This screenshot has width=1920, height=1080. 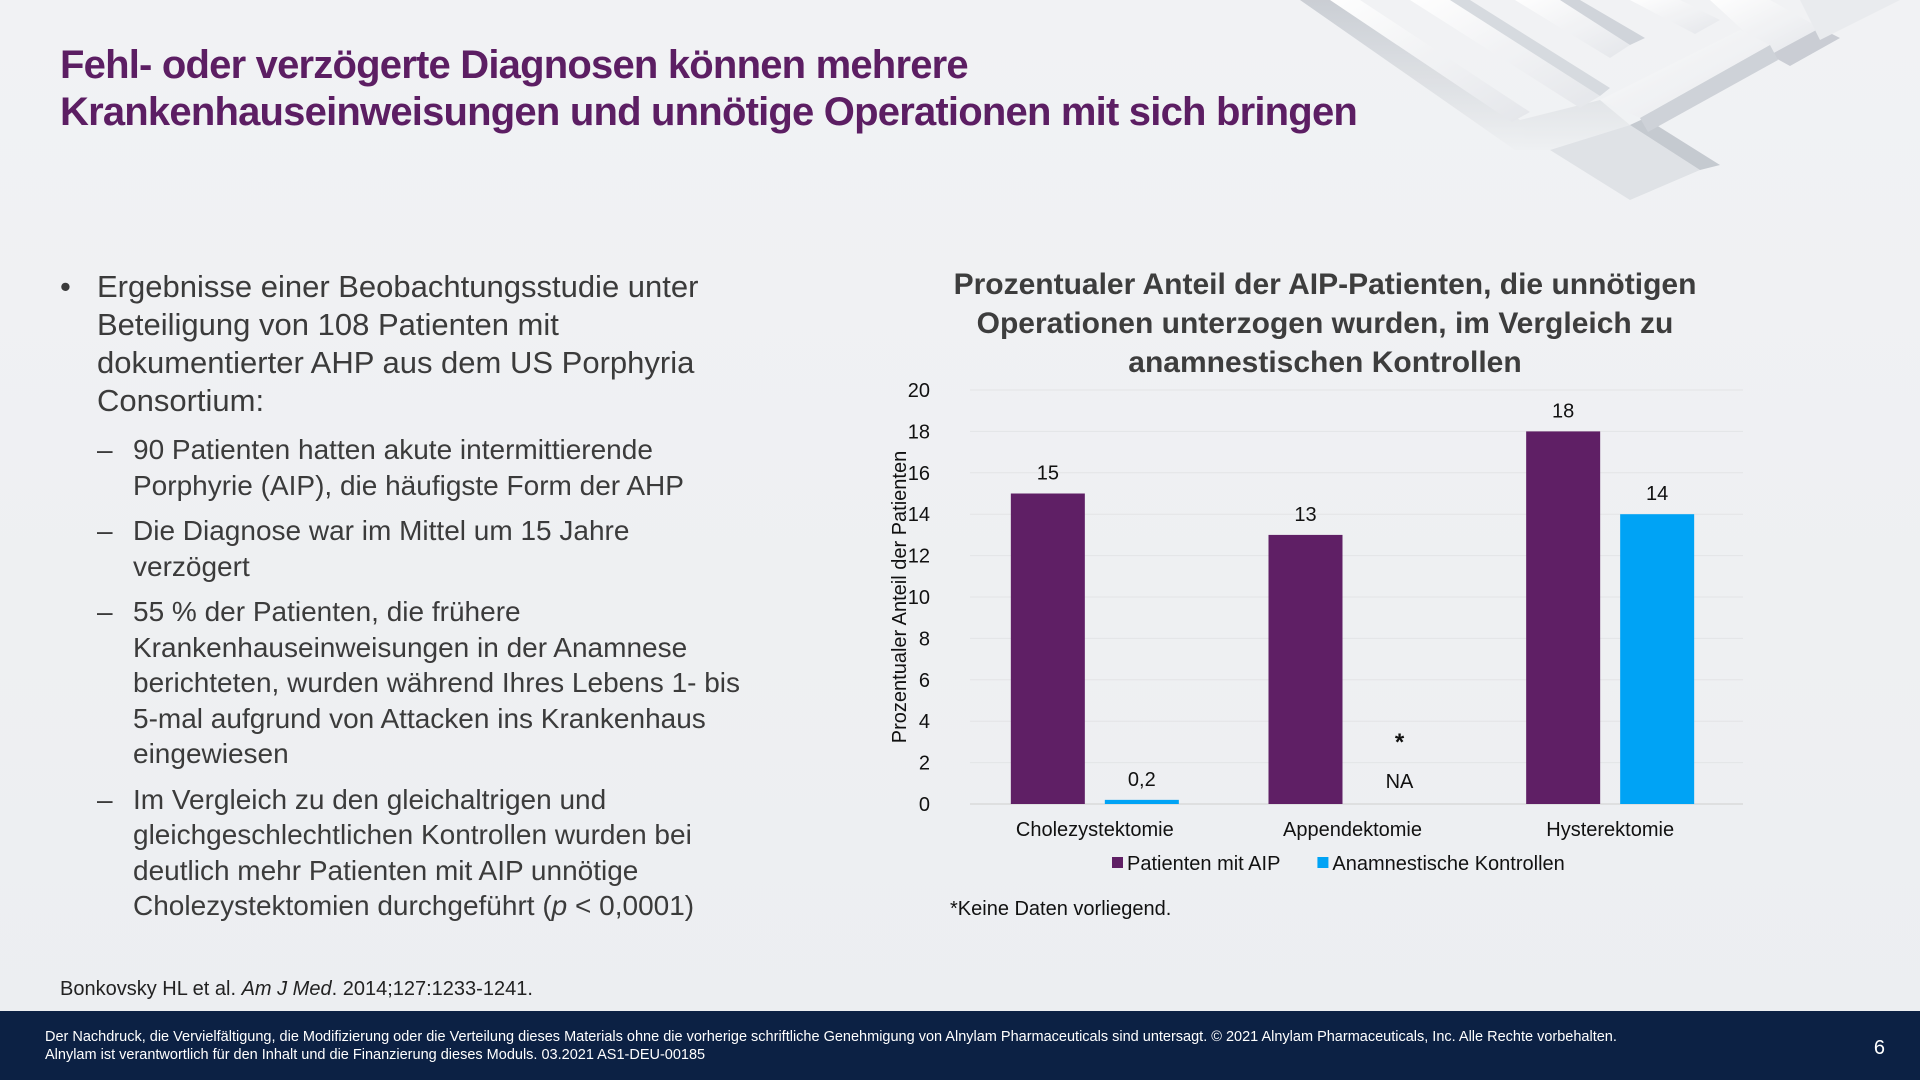 I want to click on y-tick-label: 8, so click(x=924, y=639).